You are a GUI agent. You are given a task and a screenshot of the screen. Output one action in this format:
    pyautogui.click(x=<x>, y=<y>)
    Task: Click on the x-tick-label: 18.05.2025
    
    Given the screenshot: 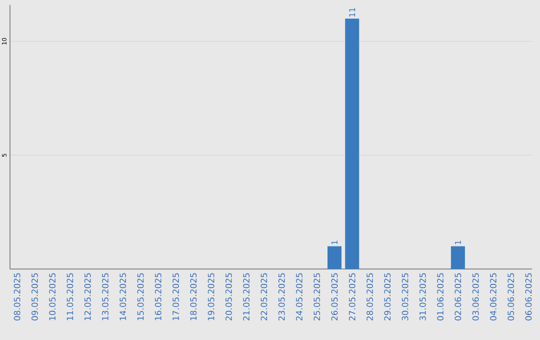 What is the action you would take?
    pyautogui.click(x=193, y=296)
    